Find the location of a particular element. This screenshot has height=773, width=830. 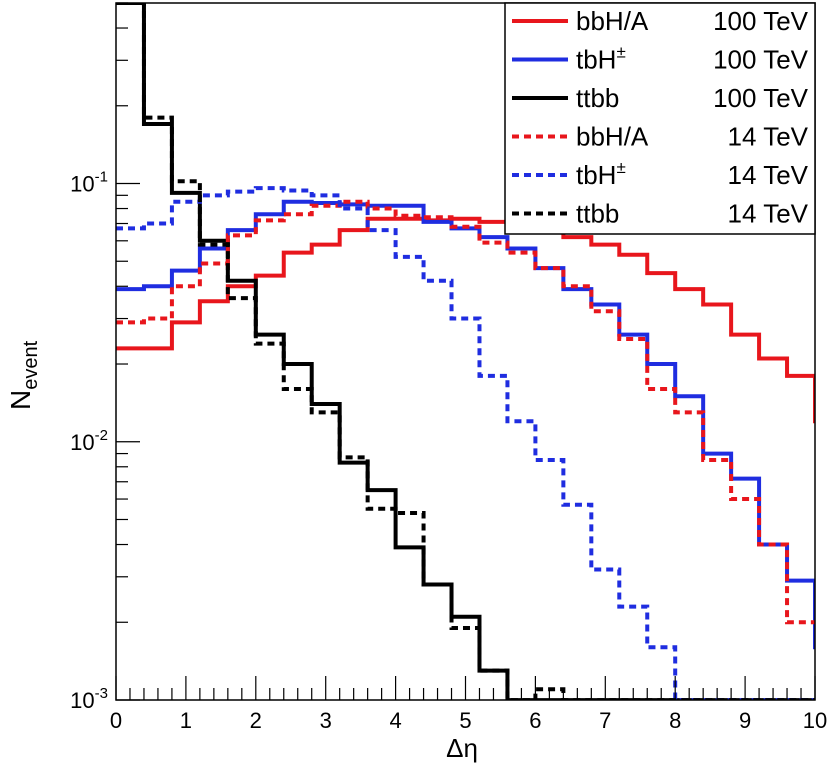

legend-box is located at coordinates (660, 118).